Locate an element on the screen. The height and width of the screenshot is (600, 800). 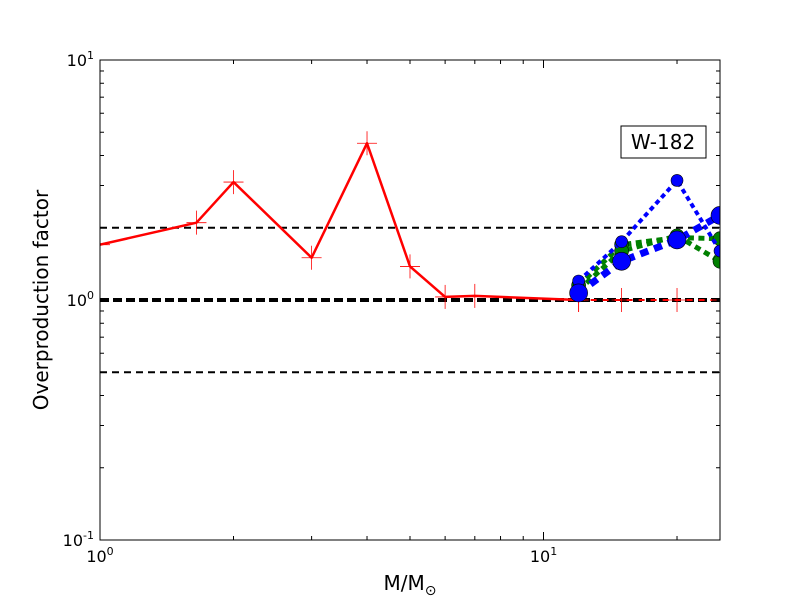
annotation-box: W-182 is located at coordinates (663, 142).